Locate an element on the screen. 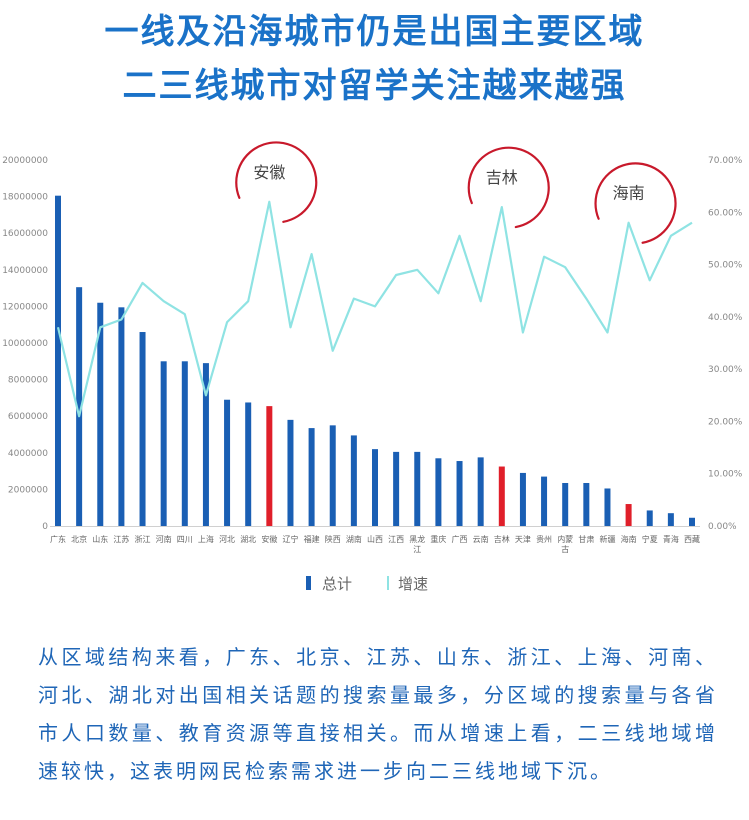  bar-重庆 is located at coordinates (438, 492).